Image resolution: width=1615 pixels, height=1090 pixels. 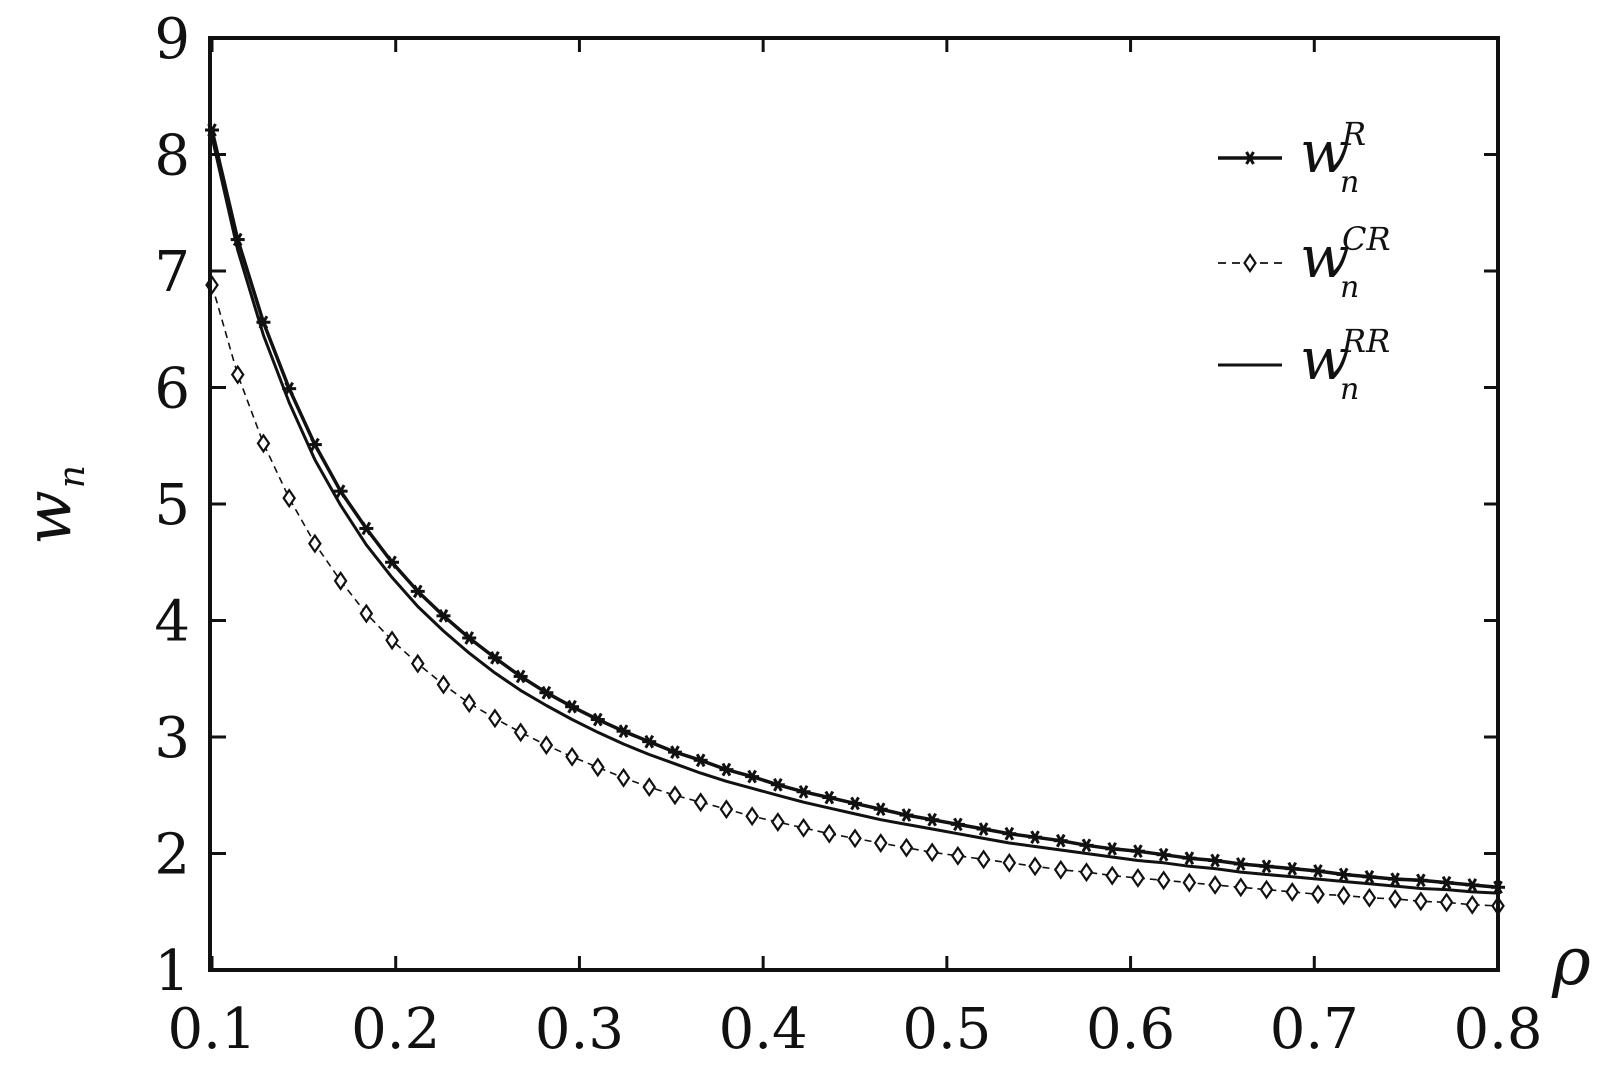 I want to click on y-tick-label: 4, so click(x=172, y=622).